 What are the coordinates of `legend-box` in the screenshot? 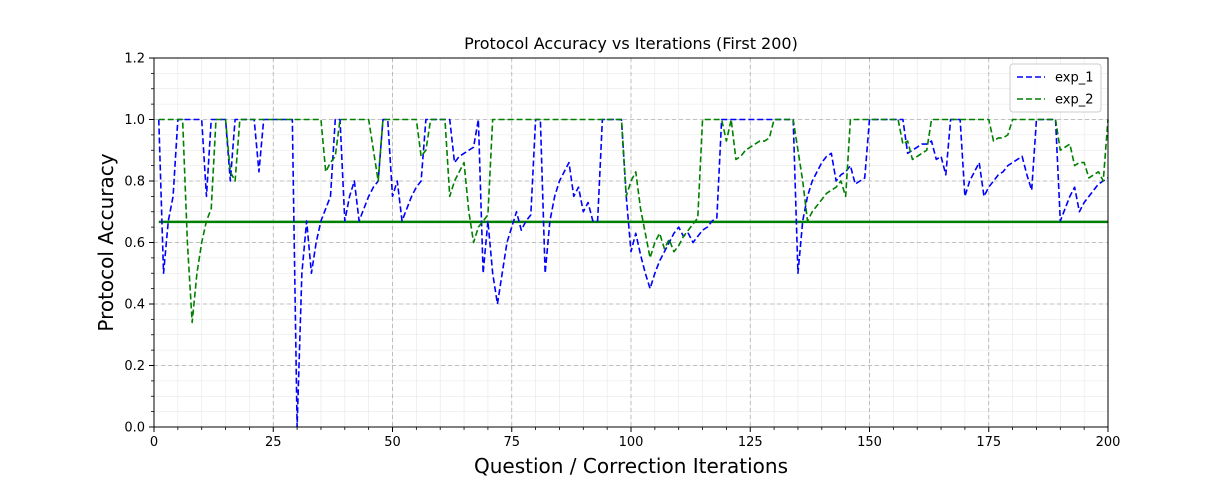 It's located at (1055, 88).